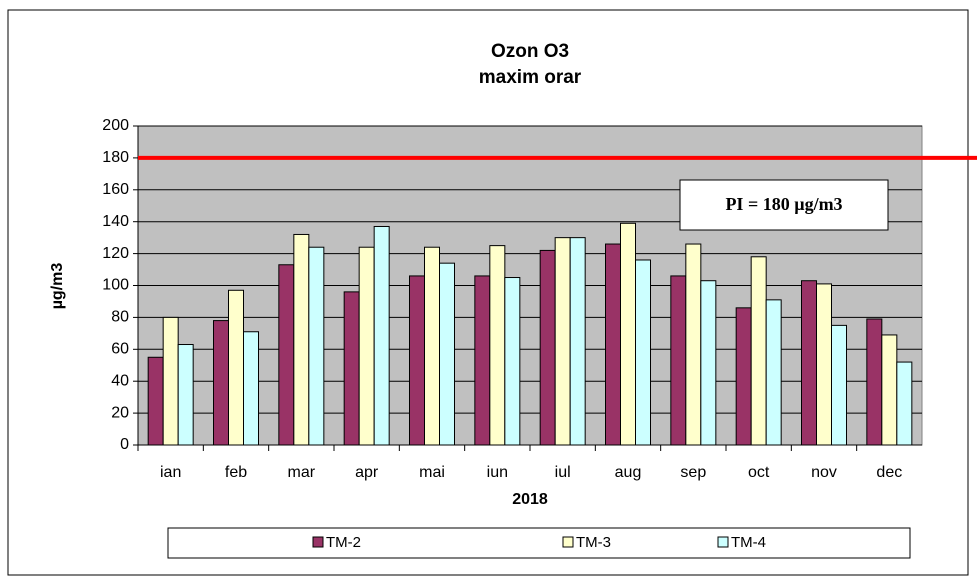 The image size is (977, 580). What do you see at coordinates (115, 125) in the screenshot?
I see `y-tick-label: 200` at bounding box center [115, 125].